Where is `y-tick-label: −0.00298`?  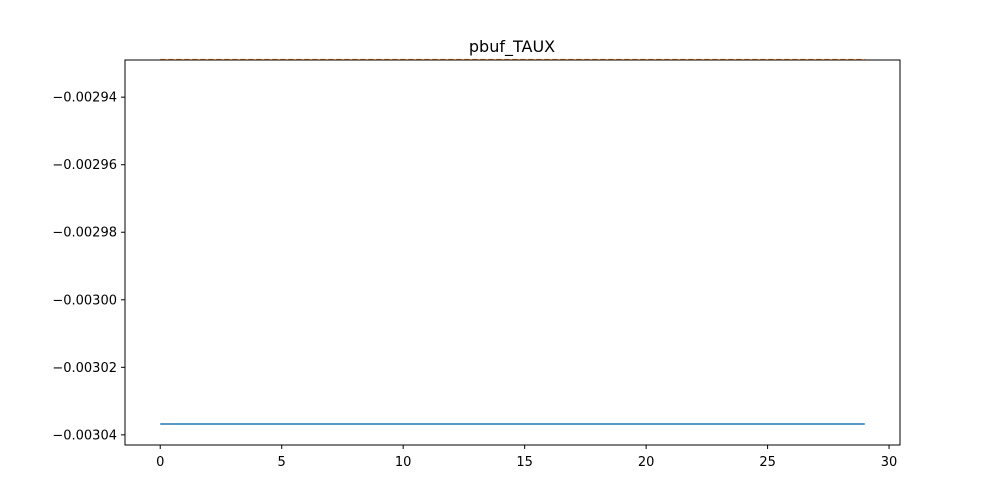 y-tick-label: −0.00298 is located at coordinates (84, 233).